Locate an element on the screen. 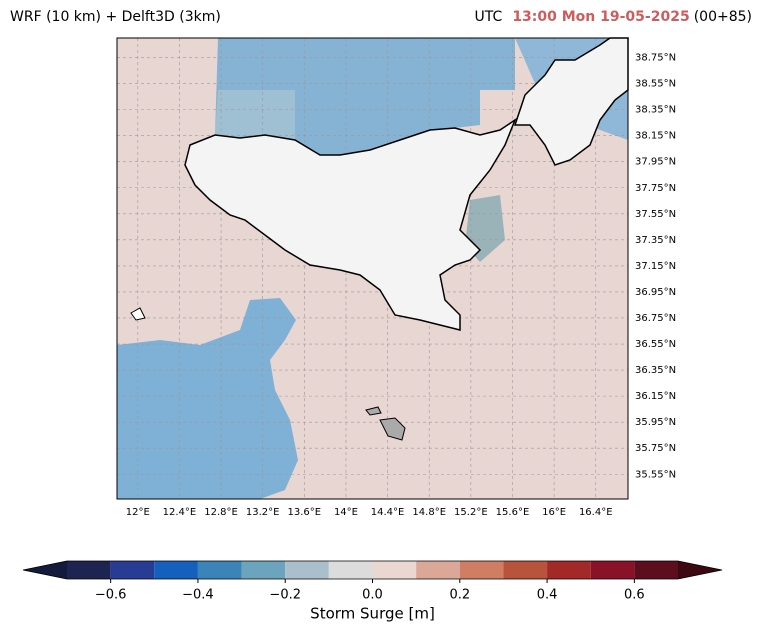  colorbar-under is located at coordinates (45, 570).